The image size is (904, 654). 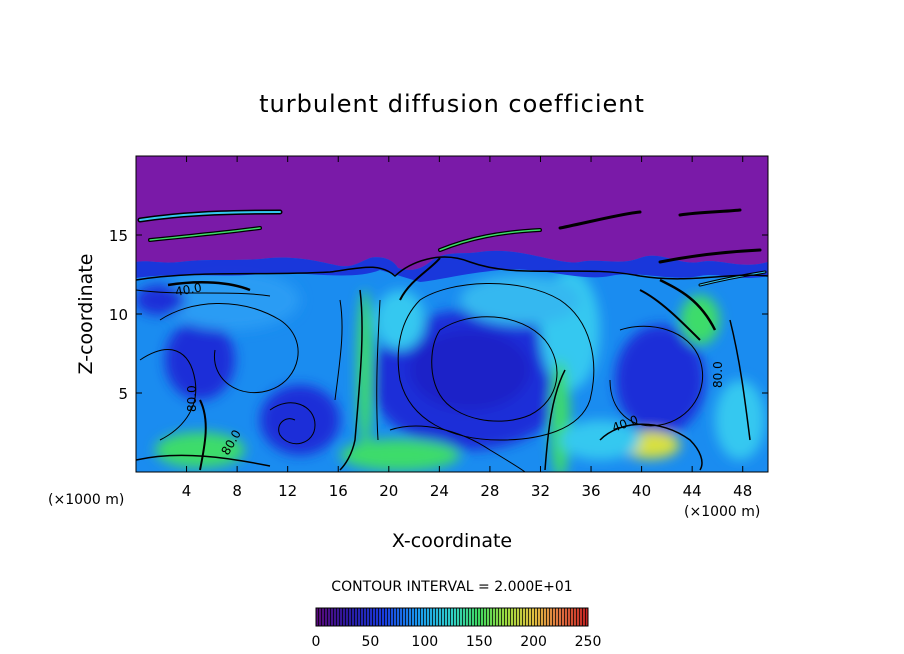 I want to click on colorbar-tick-label: 0, so click(x=316, y=642).